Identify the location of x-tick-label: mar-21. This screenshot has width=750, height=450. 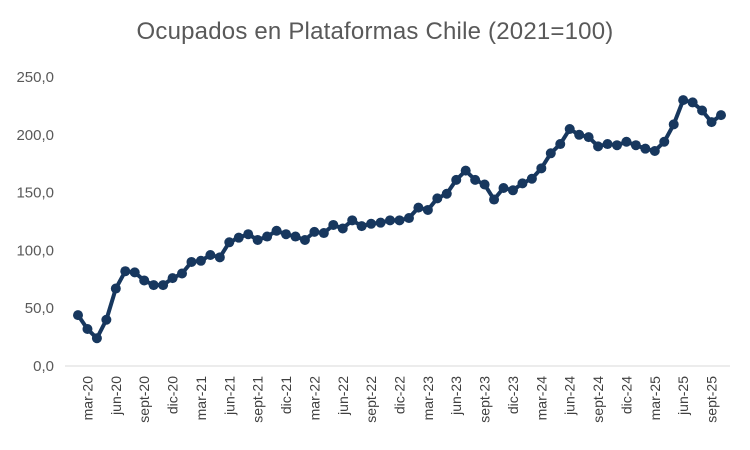
(201, 398).